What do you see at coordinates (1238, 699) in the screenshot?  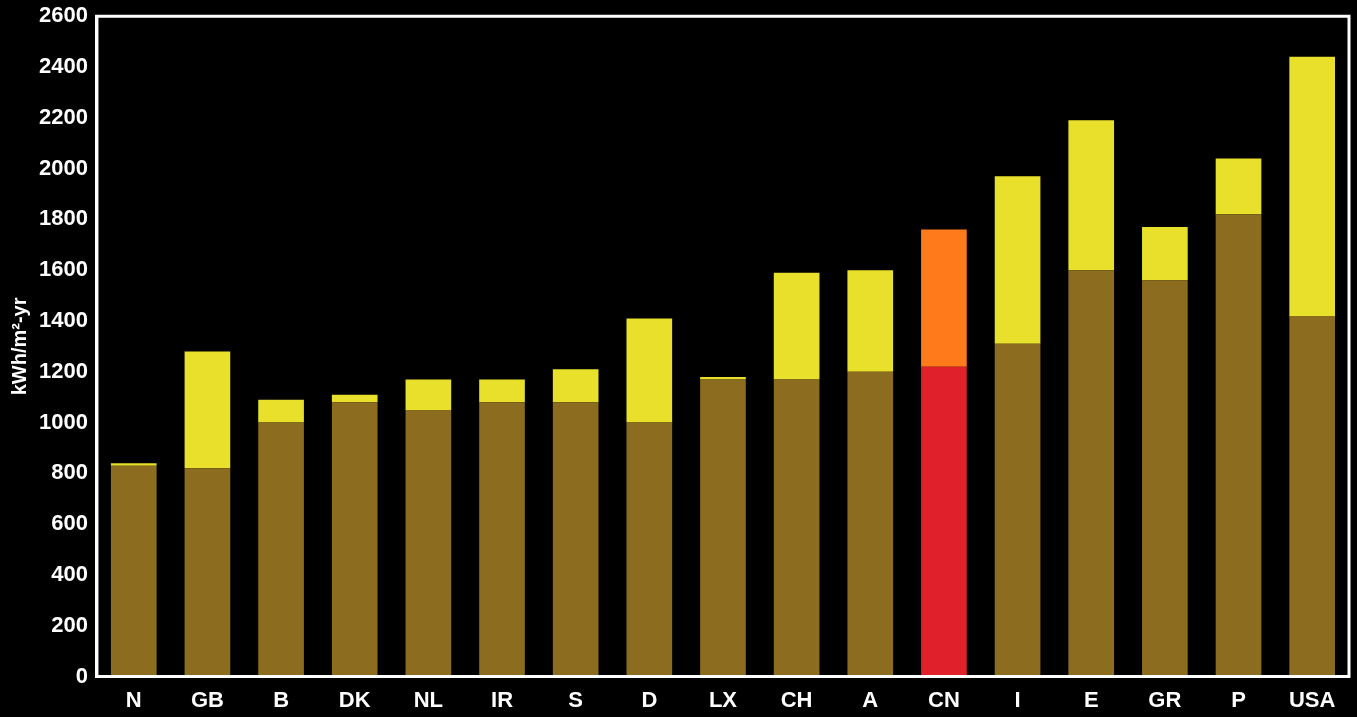 I see `x-tick-label: P` at bounding box center [1238, 699].